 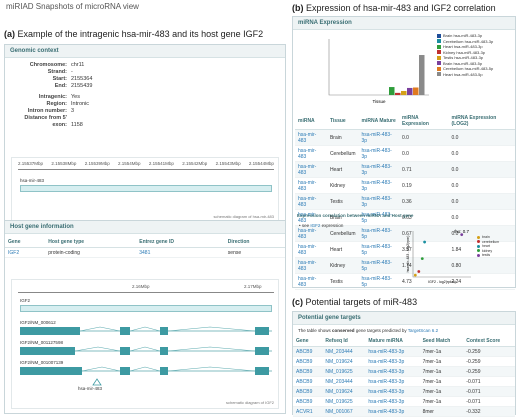 What do you see at coordinates (51, 111) in the screenshot?
I see `field-intron-number: Intron number: 3` at bounding box center [51, 111].